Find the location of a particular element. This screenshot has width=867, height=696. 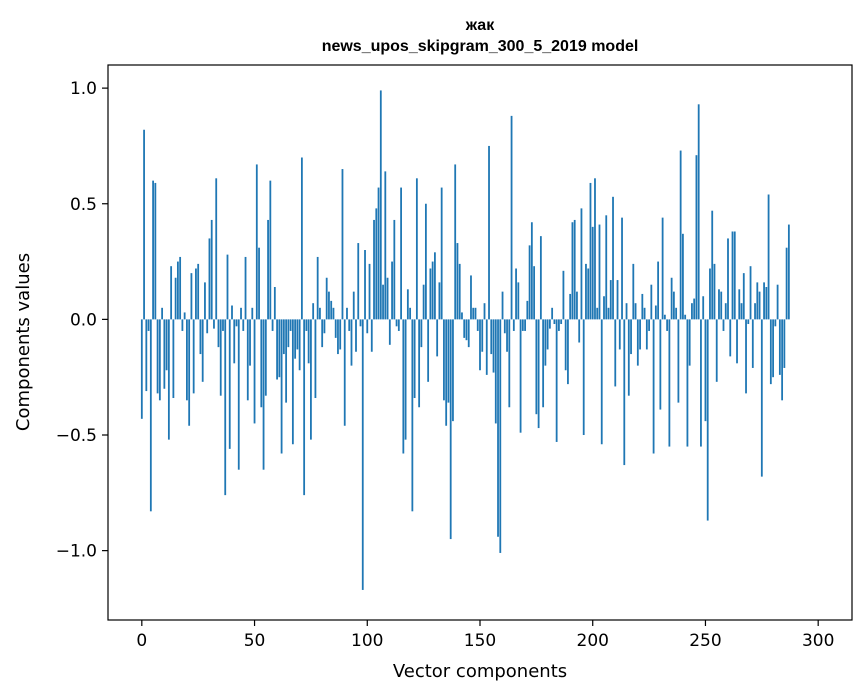

y-axis-ticks: −1.0 −0.5 0.0 0.5 1.0 is located at coordinates (82, 320).